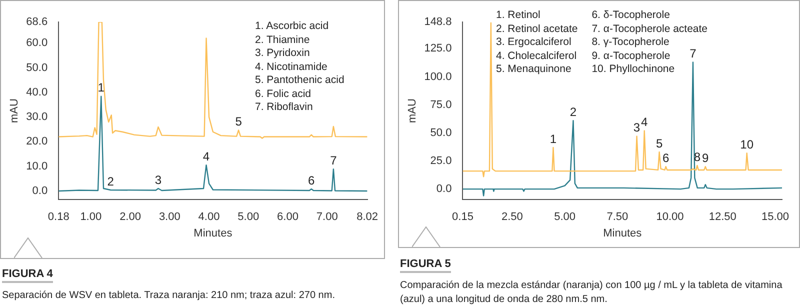  What do you see at coordinates (37, 142) in the screenshot?
I see `y-tick-label: 20.0` at bounding box center [37, 142].